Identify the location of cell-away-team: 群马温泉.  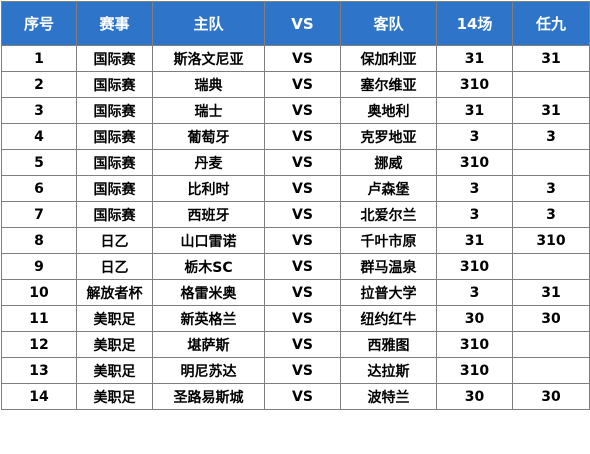
(388, 266).